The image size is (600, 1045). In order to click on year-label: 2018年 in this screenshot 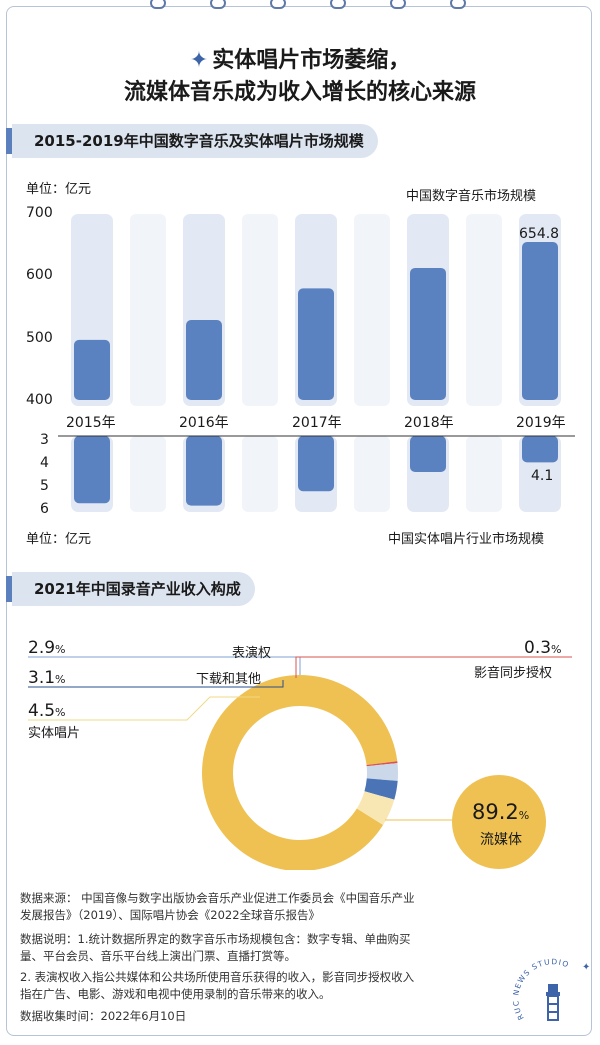, I will do `click(429, 423)`.